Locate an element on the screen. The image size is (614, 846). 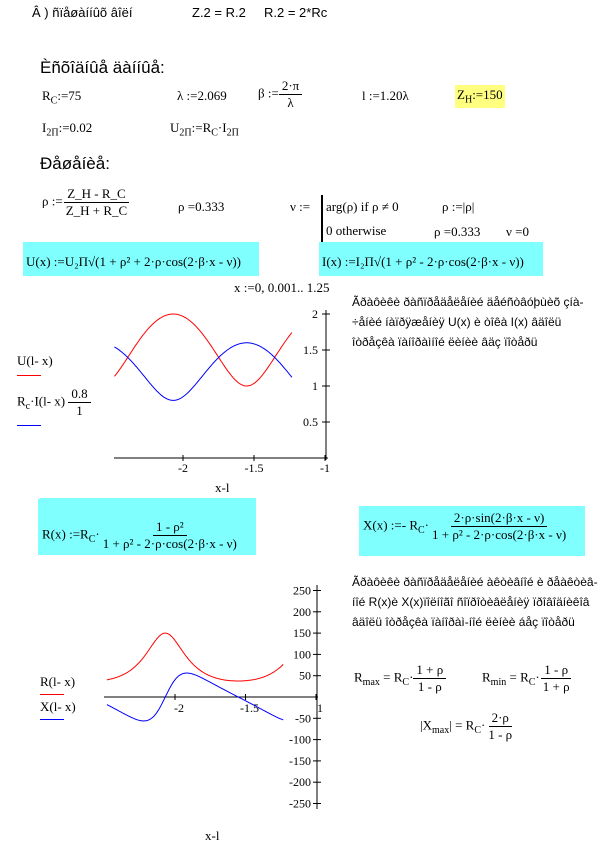
x-range: x :=0, 0.001.. 1.25 is located at coordinates (282, 287).